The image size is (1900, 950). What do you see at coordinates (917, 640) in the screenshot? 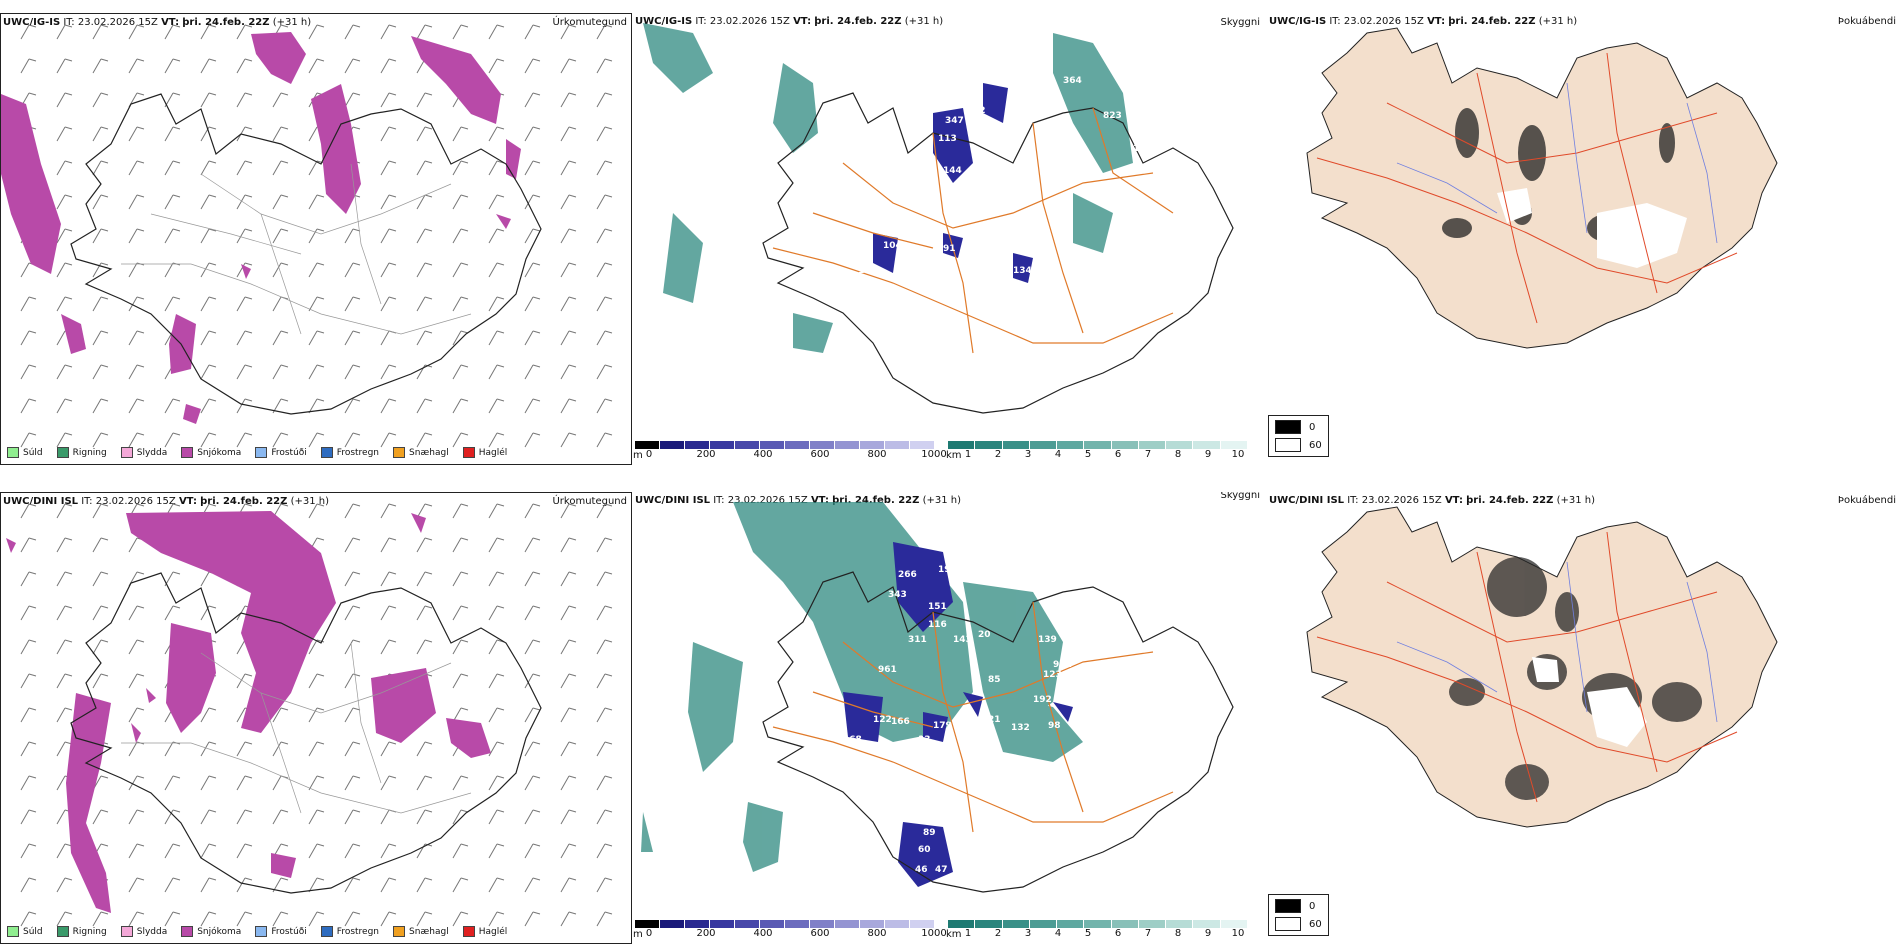
I see `ceiling-label: 311` at bounding box center [917, 640].